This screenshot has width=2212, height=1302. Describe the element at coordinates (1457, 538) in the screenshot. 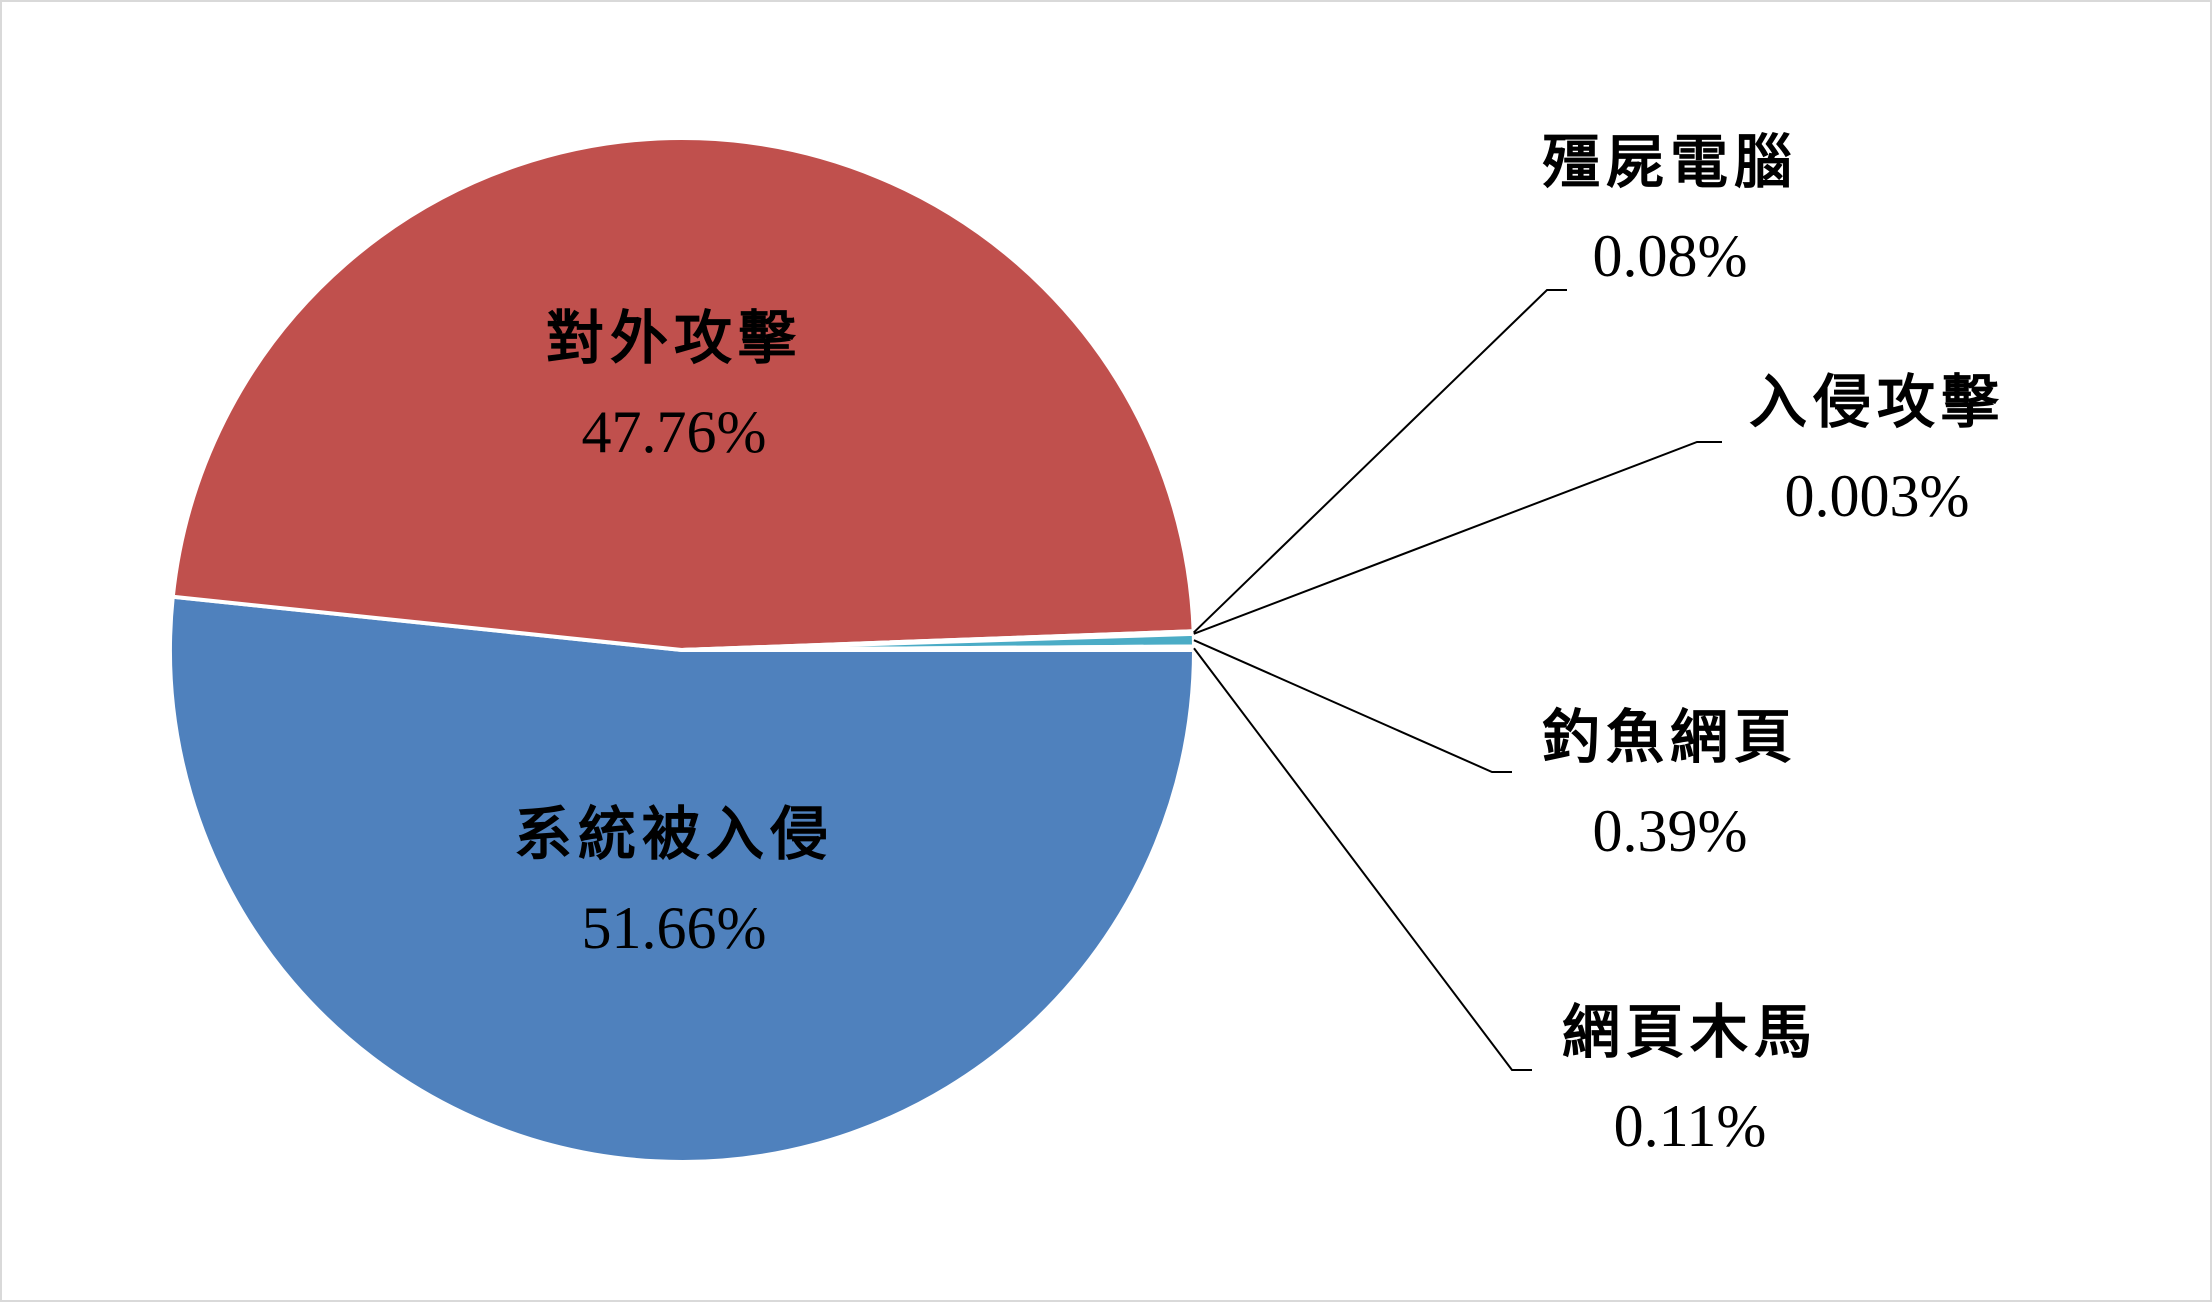

I see `leader-line-入侵攻擊` at that location.